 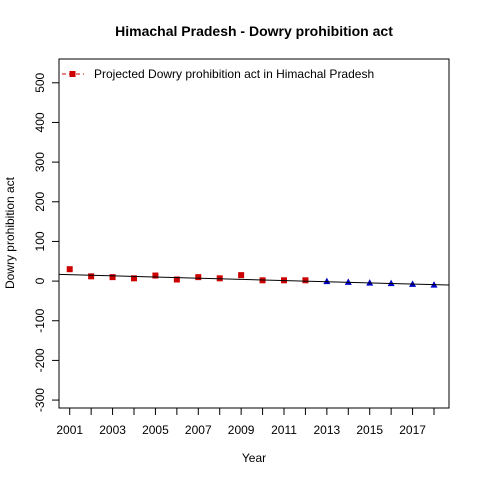 I want to click on x-tick-label: 2009, so click(x=241, y=430).